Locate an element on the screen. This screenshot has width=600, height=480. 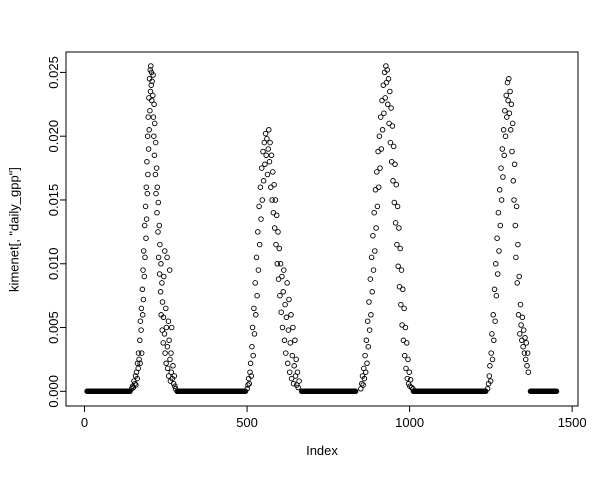
y-tick-label: 0.010 is located at coordinates (53, 263).